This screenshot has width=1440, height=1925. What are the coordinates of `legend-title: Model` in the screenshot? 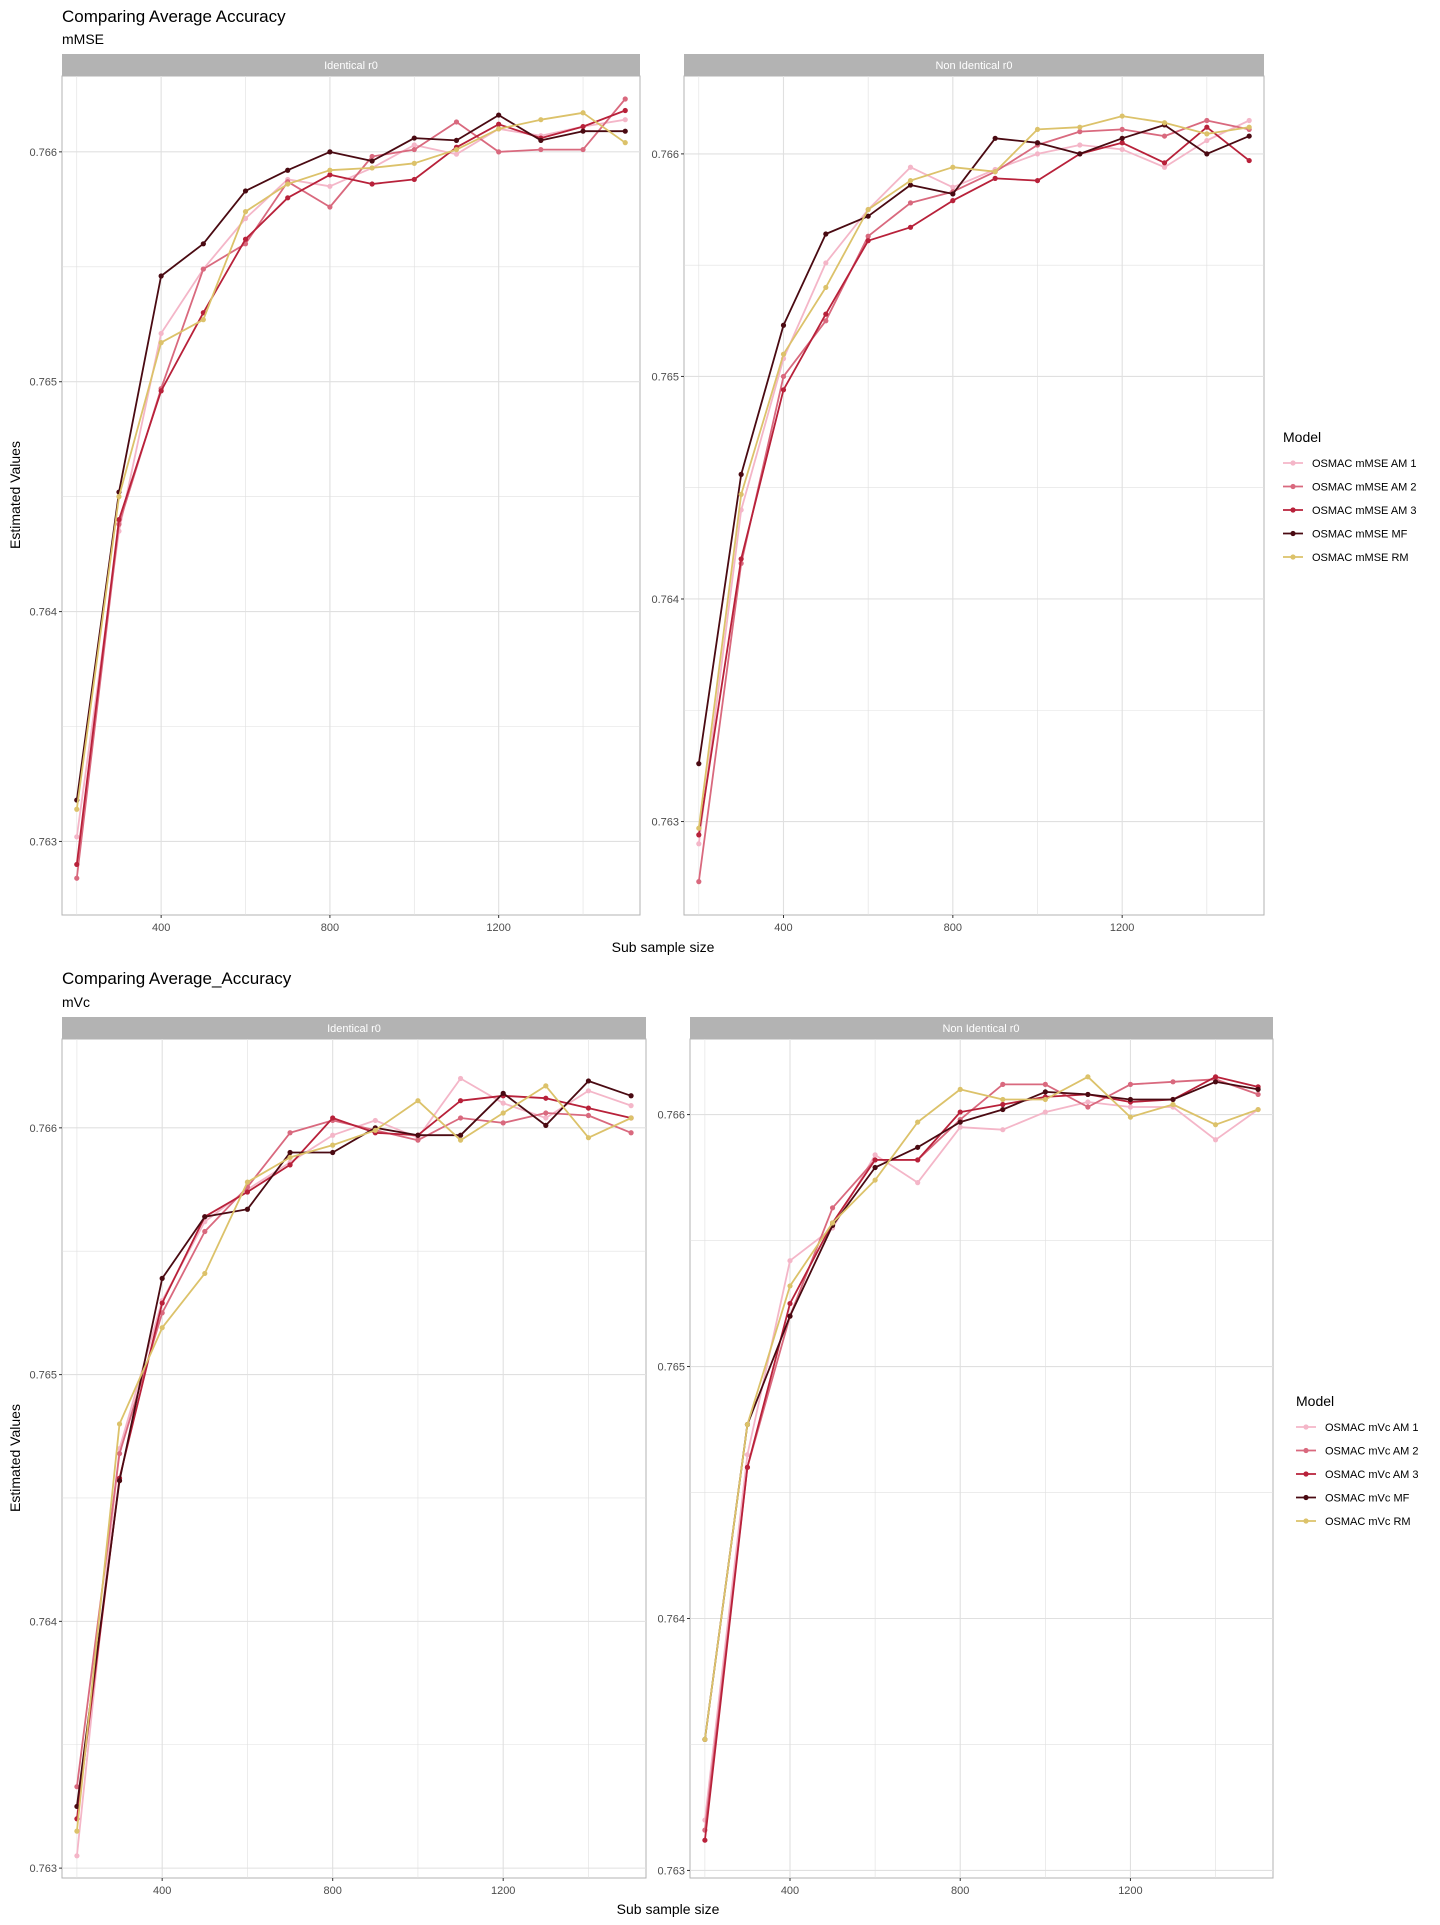 It's located at (1302, 437).